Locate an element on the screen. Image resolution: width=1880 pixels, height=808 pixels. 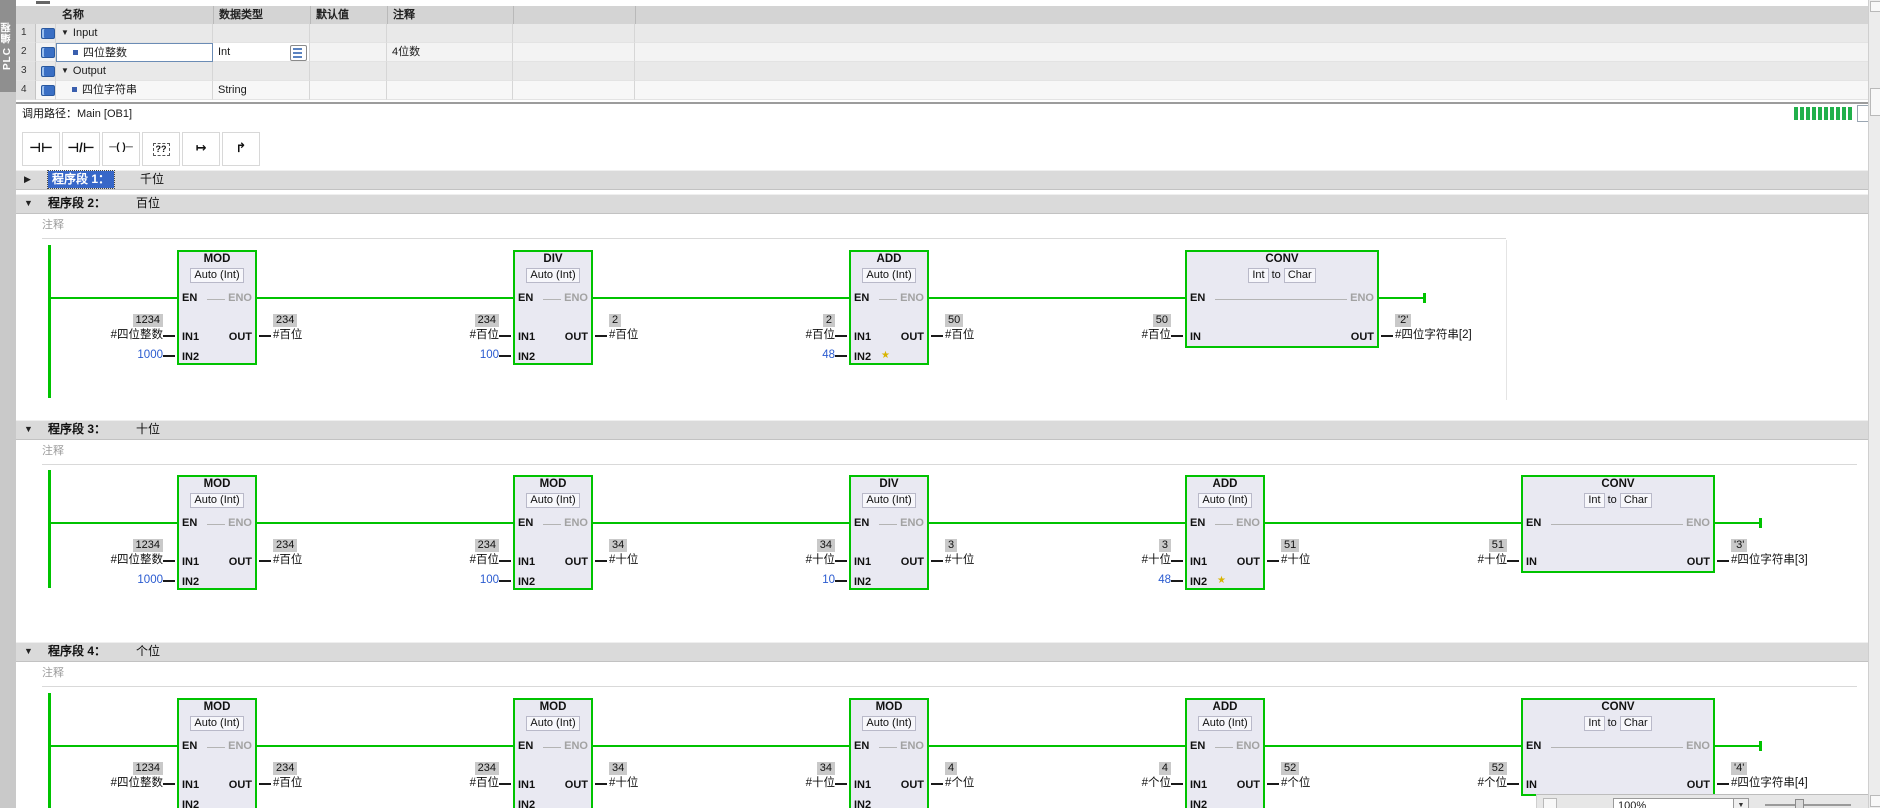
operand-constant: 48 is located at coordinates (1111, 580).